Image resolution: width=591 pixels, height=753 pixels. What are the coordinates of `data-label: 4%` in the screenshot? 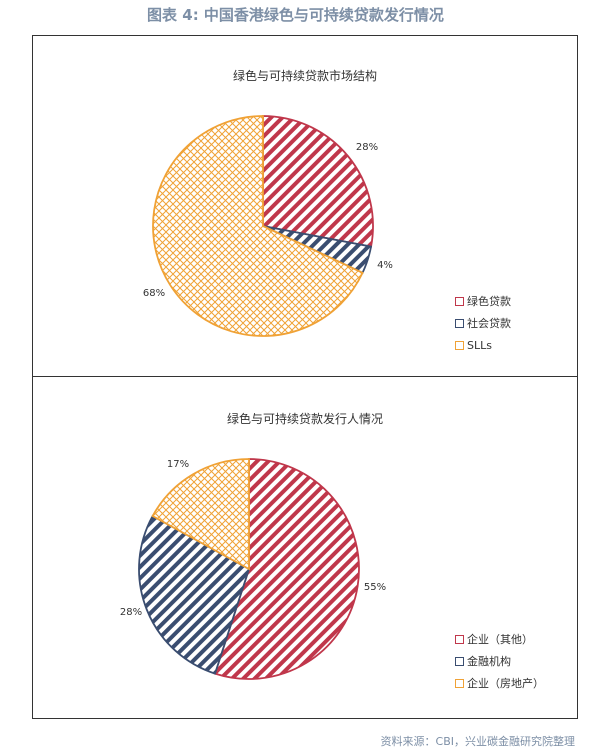 It's located at (385, 265).